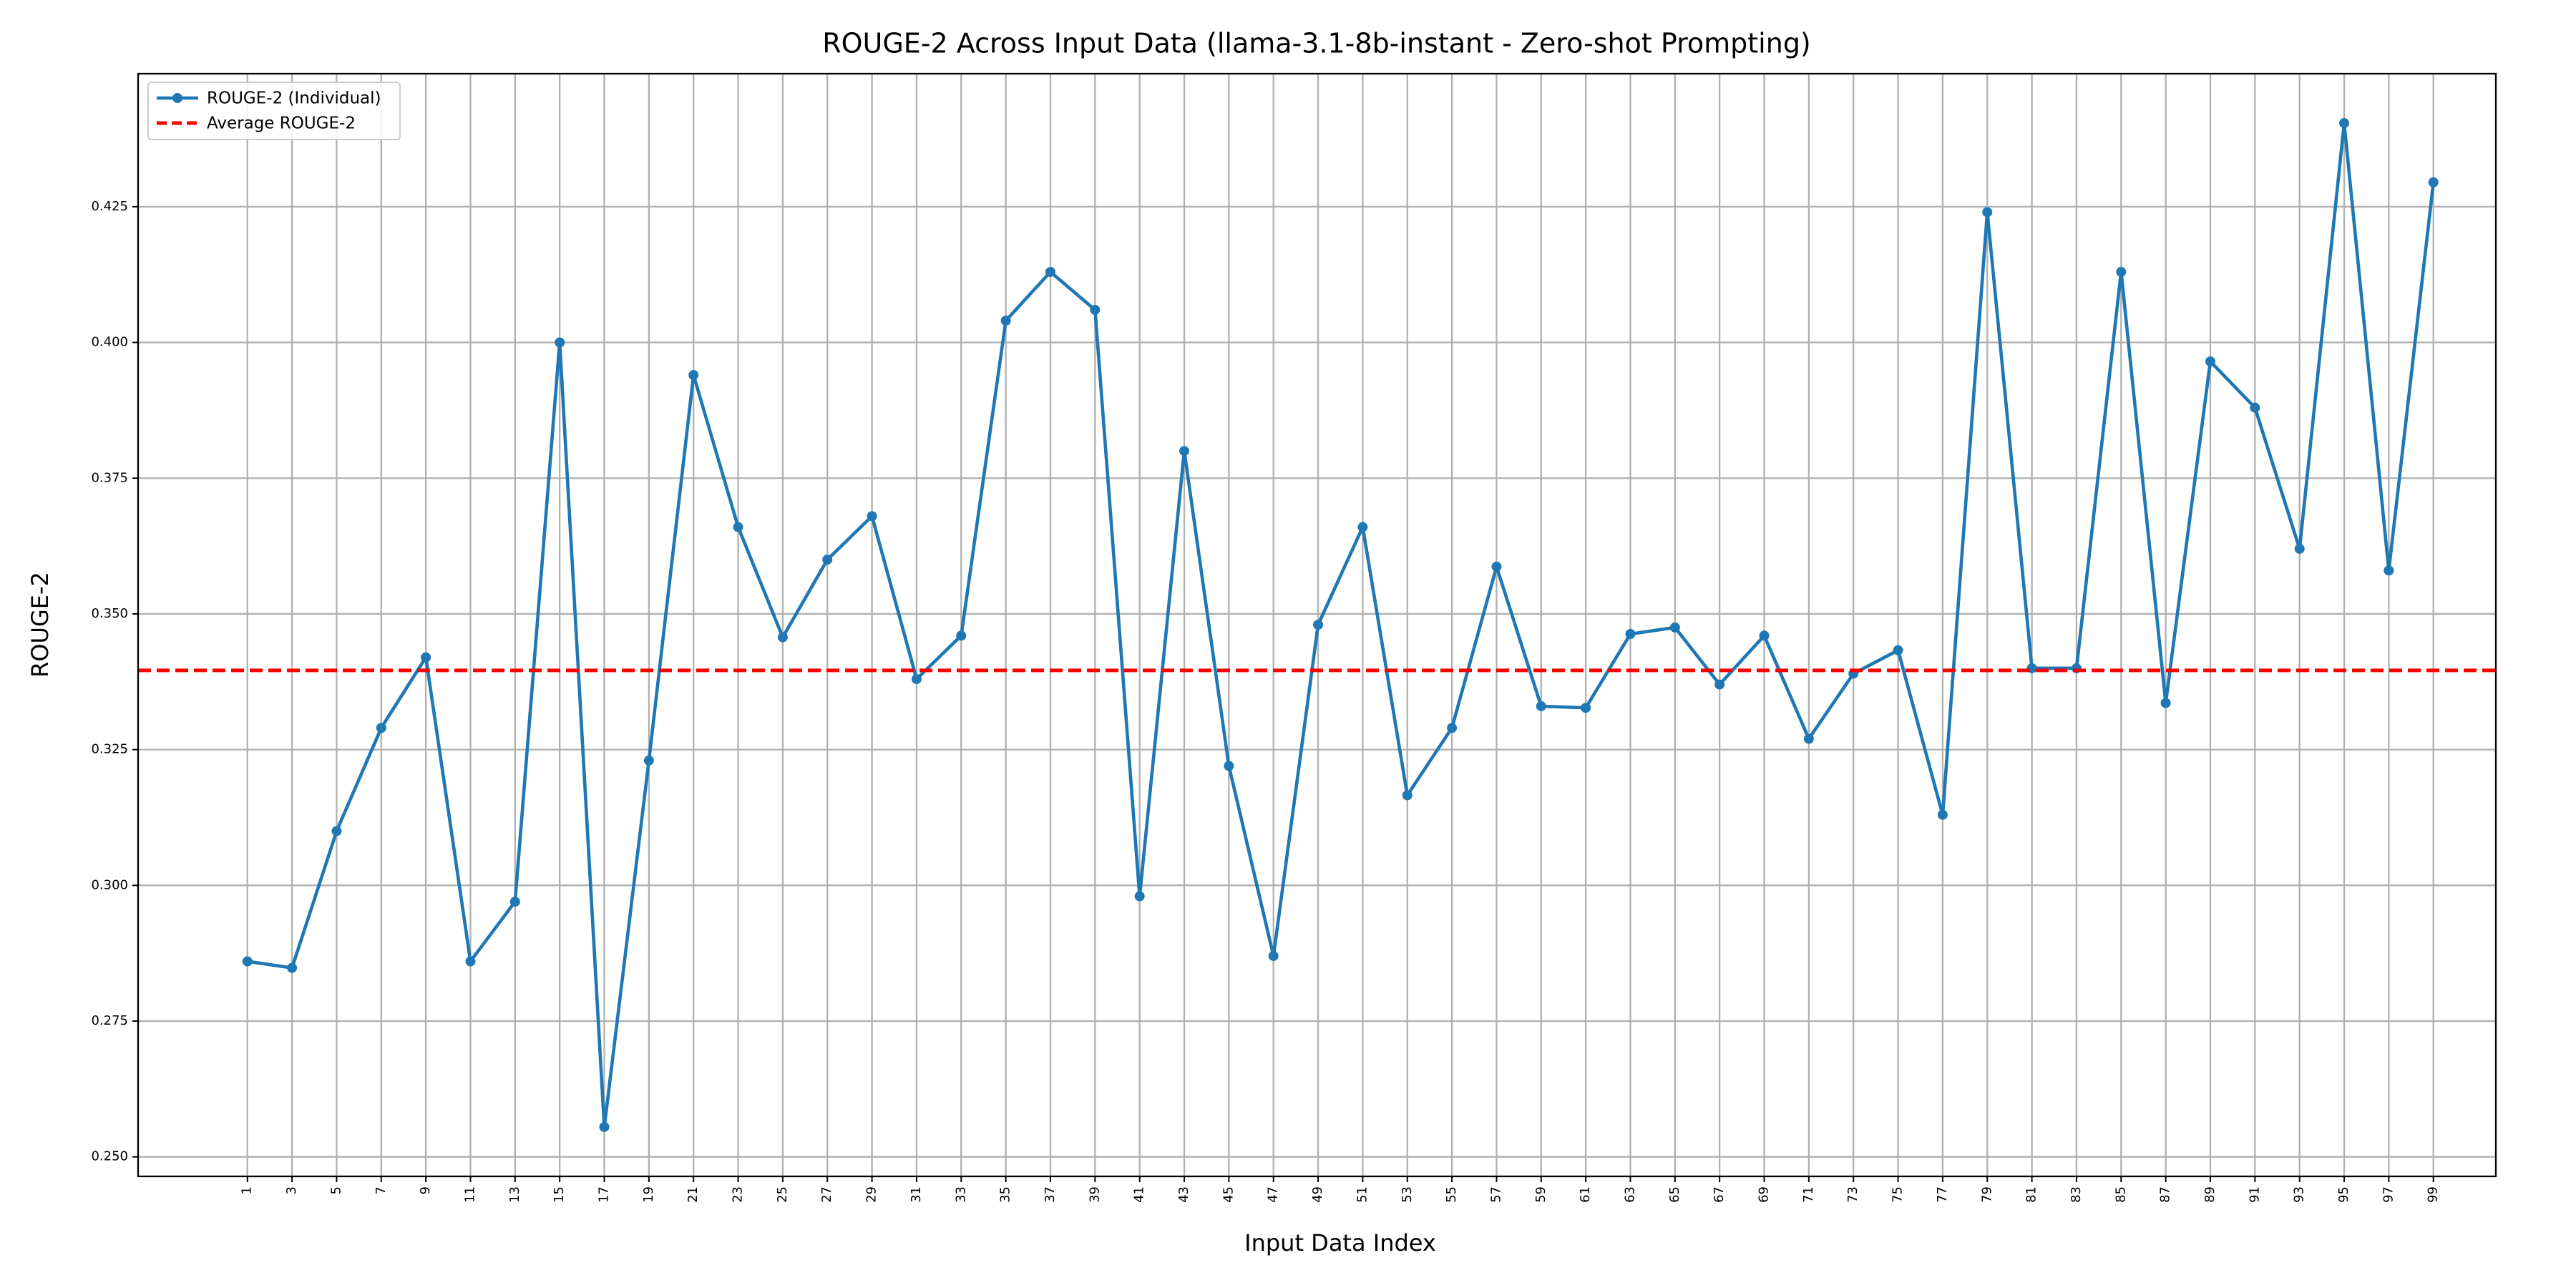 The image size is (2576, 1288). I want to click on y-tick-label: 0.300, so click(109, 884).